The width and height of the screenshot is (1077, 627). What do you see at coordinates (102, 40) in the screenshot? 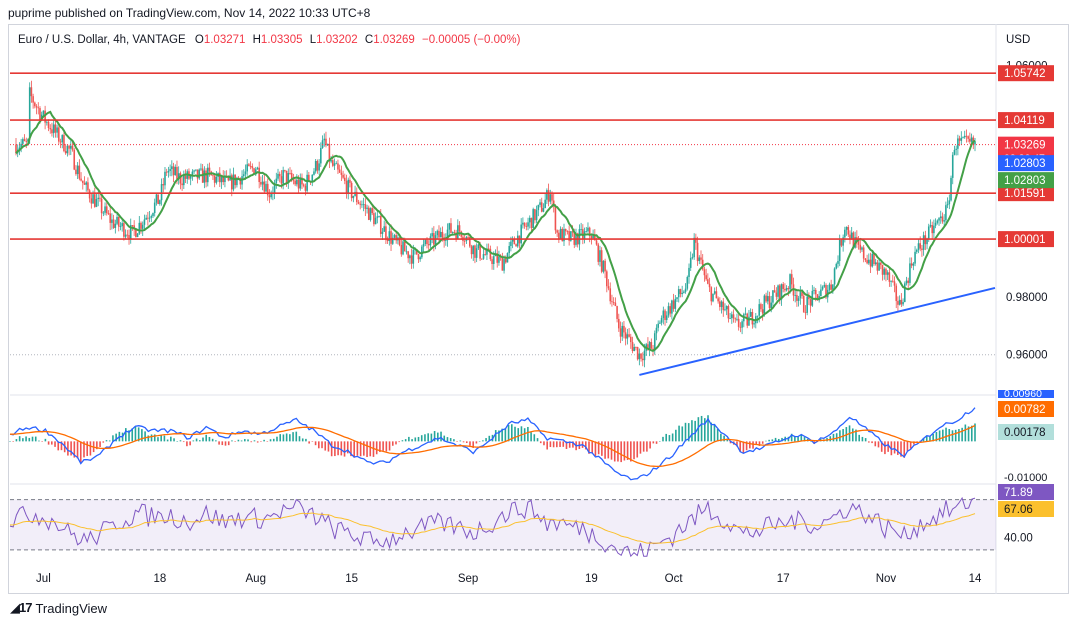
I see `symbol-name: Euro / U.S. Dollar, 4h, VANTAGE` at bounding box center [102, 40].